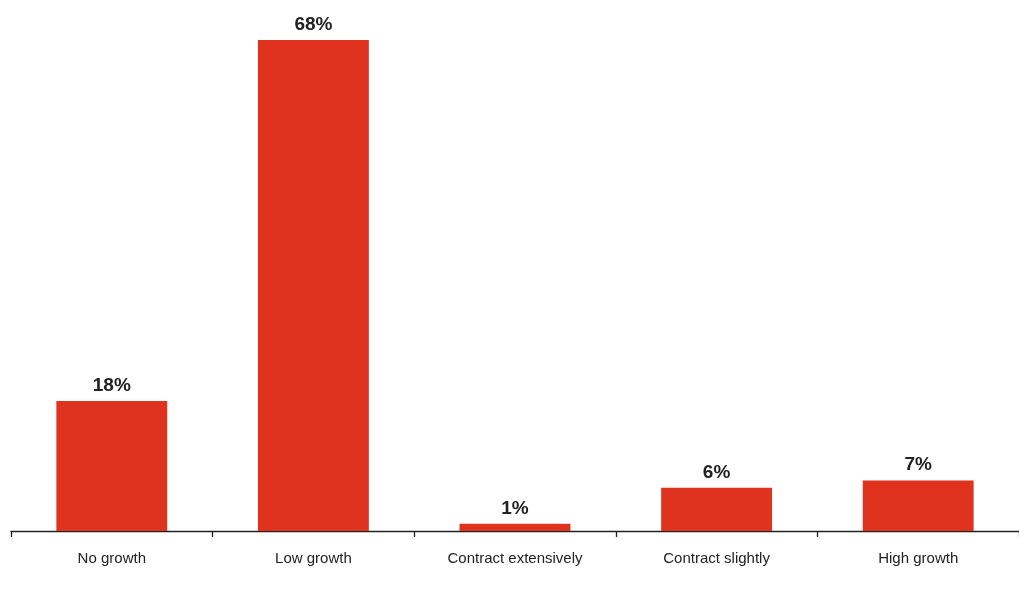 The height and width of the screenshot is (610, 1019). Describe the element at coordinates (515, 557) in the screenshot. I see `x-tick-label: Contract extensively` at that location.